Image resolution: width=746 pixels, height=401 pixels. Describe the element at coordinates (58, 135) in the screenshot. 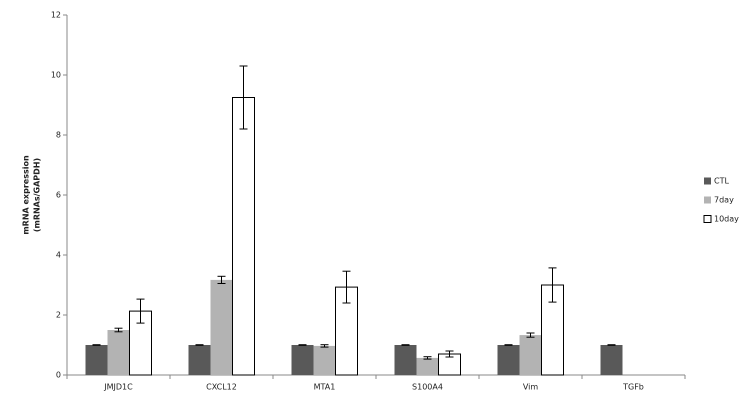

I see `y-tick-label: 8` at that location.